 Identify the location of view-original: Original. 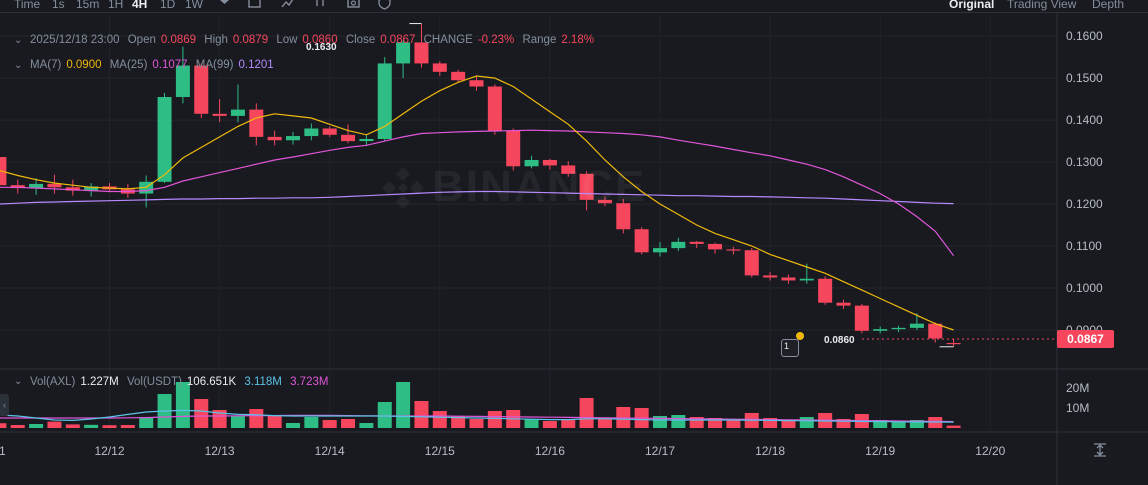
(972, 5).